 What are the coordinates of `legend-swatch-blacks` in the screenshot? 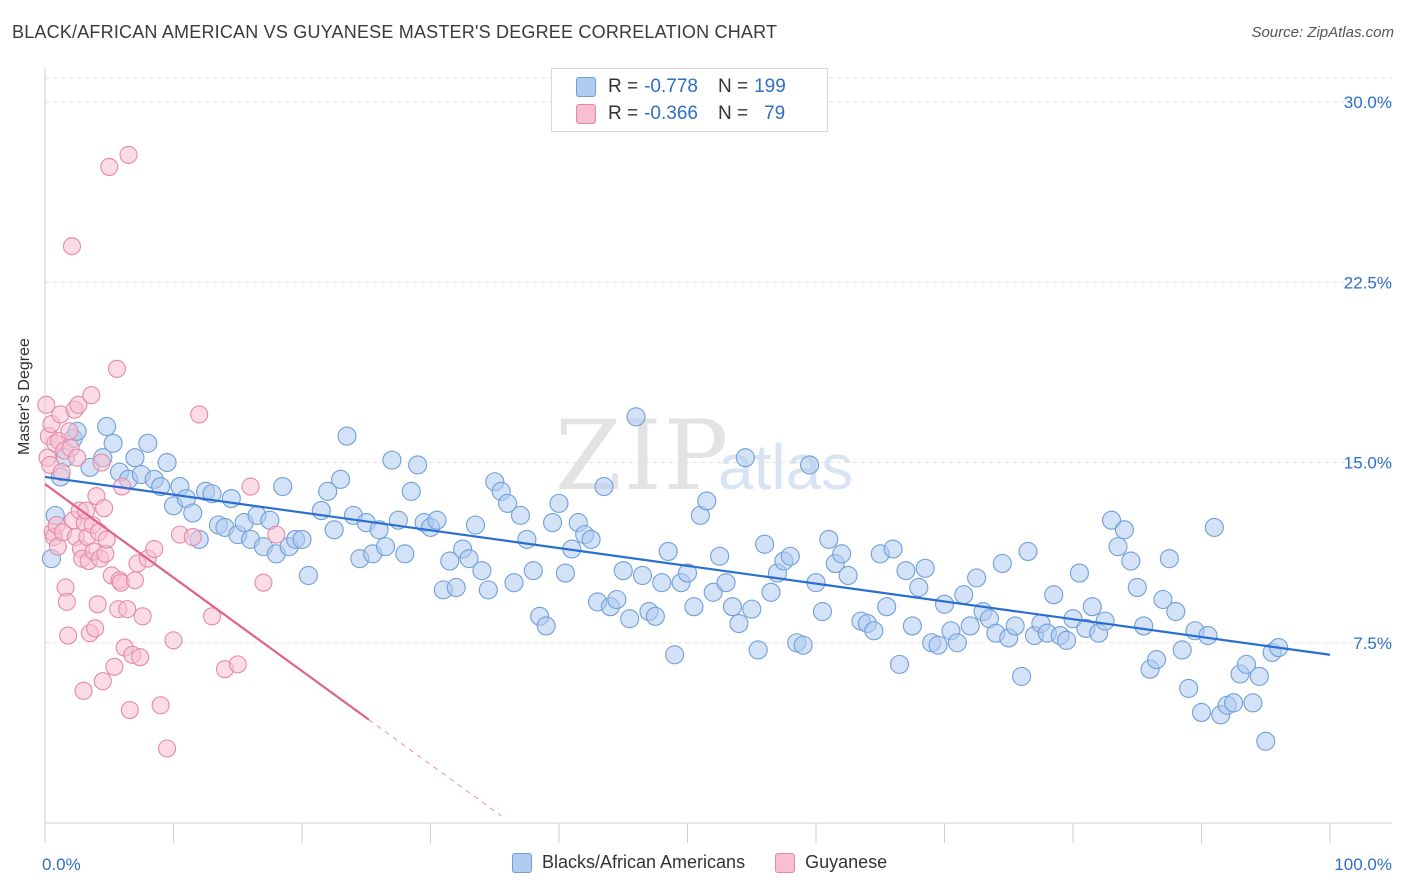 It's located at (586, 87).